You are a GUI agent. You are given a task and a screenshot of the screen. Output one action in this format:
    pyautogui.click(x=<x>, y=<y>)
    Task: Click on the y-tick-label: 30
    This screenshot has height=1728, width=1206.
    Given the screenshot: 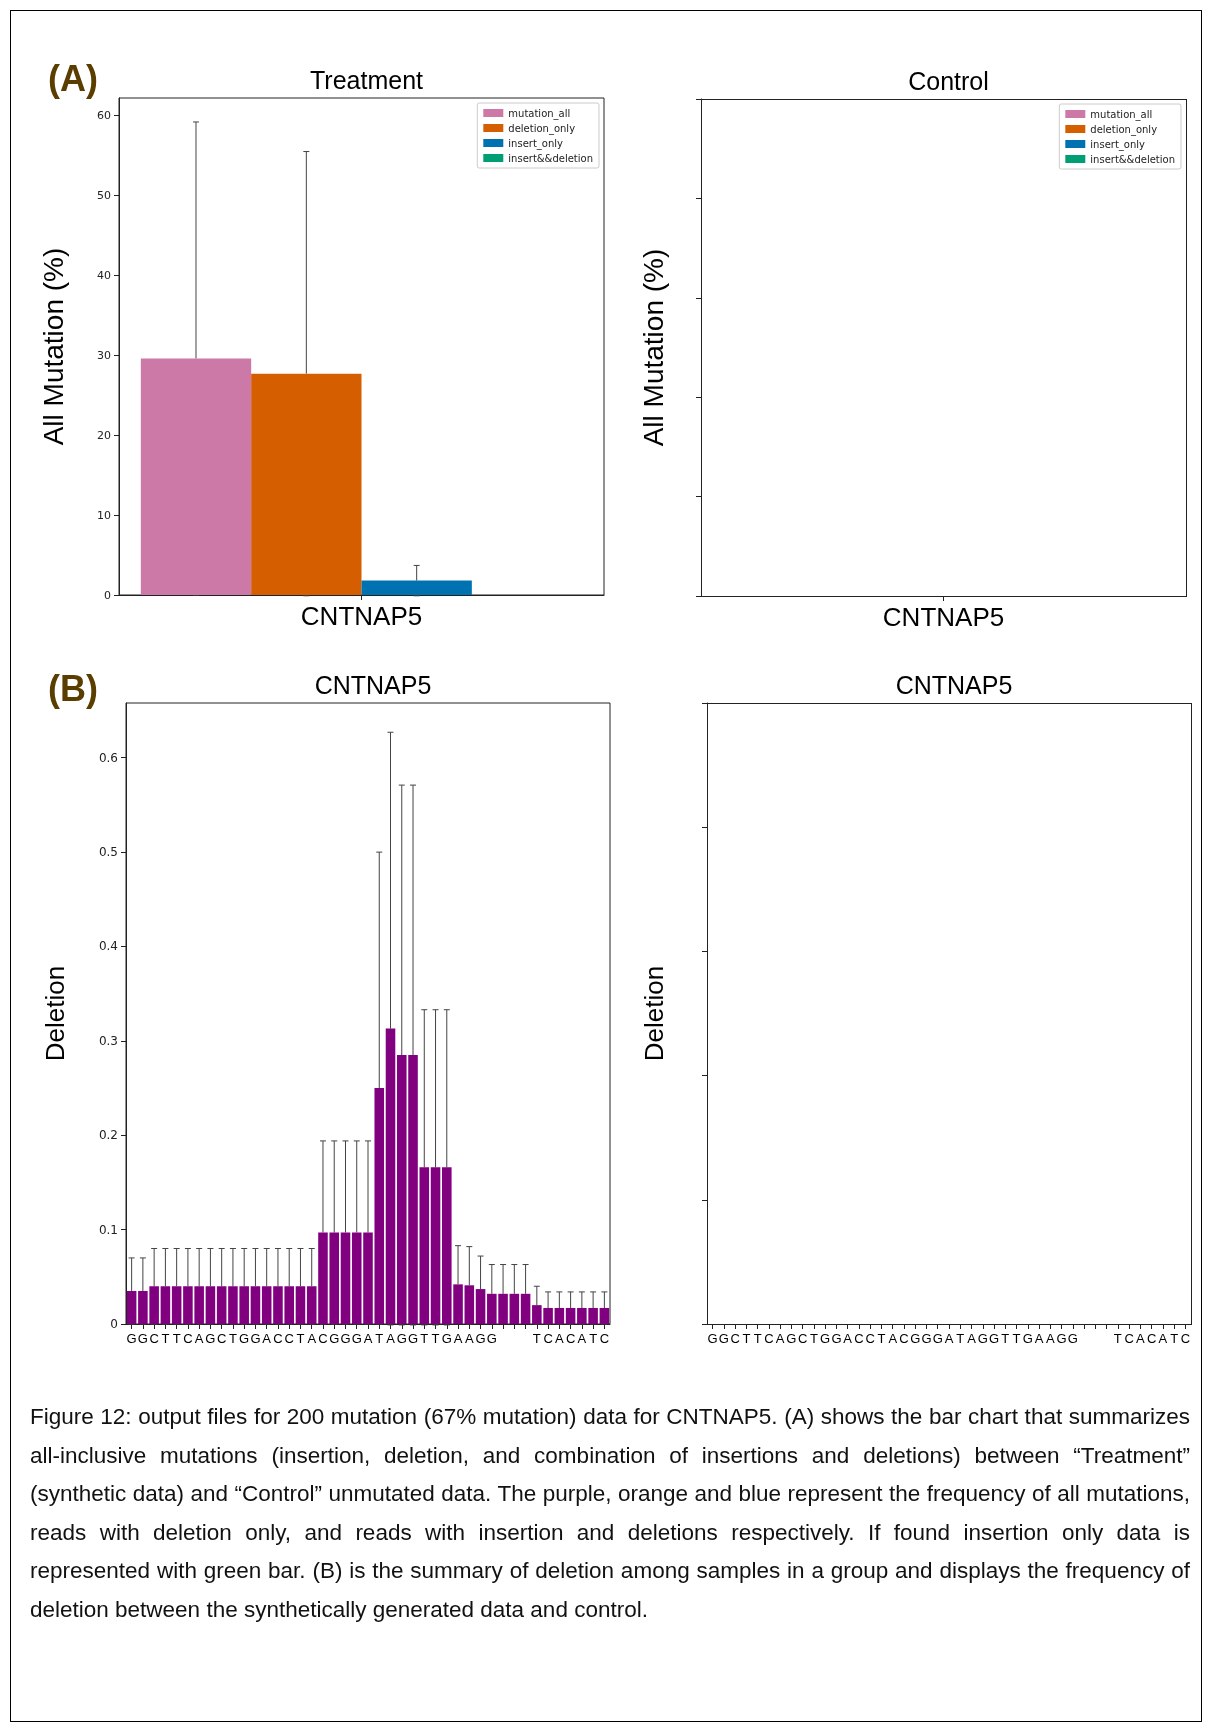 What is the action you would take?
    pyautogui.click(x=104, y=355)
    